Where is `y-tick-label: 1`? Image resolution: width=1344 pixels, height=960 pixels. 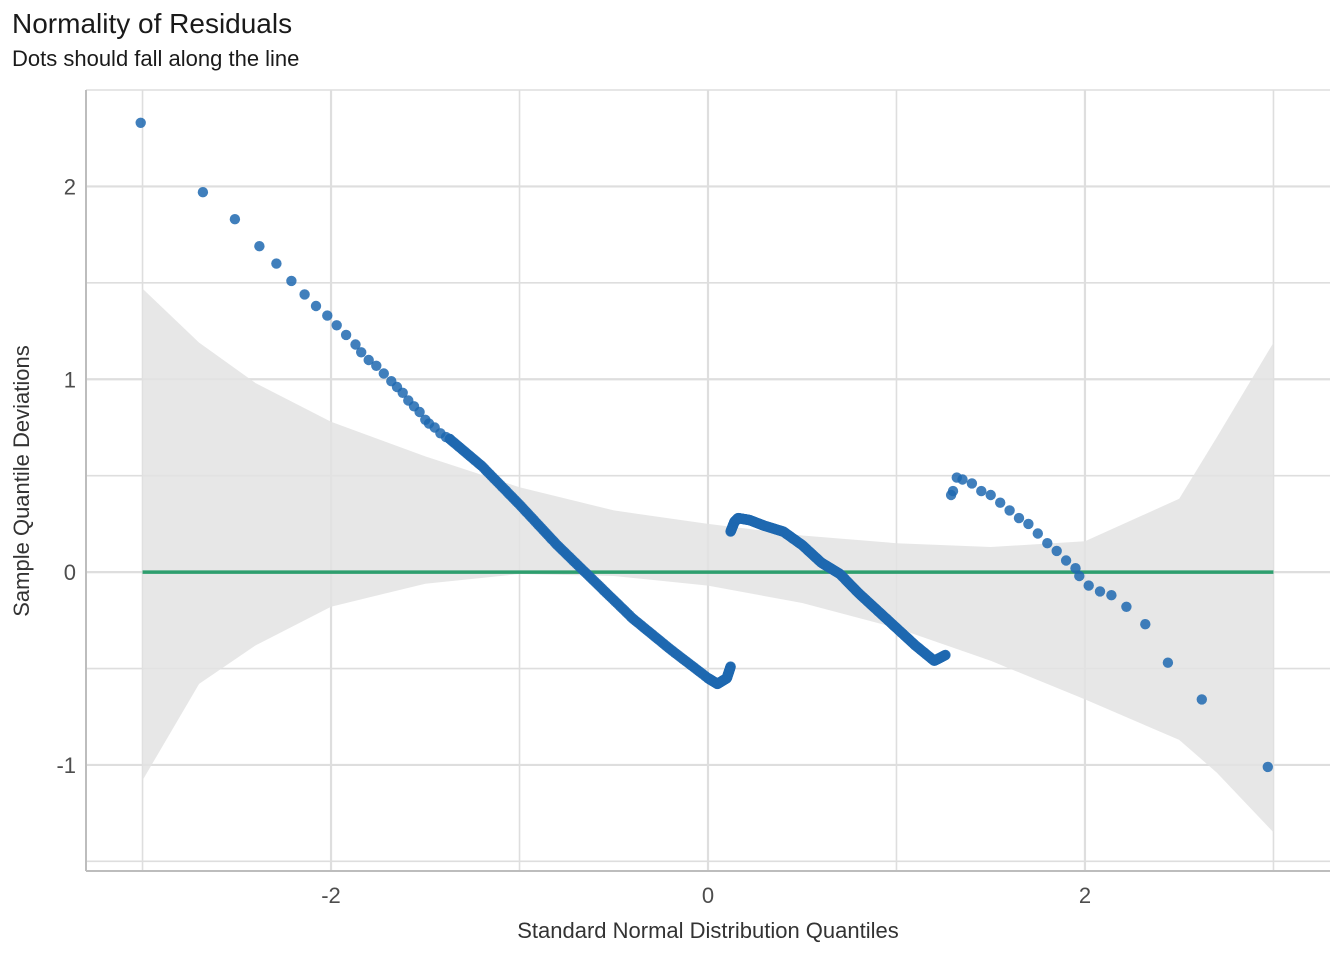 y-tick-label: 1 is located at coordinates (70, 379).